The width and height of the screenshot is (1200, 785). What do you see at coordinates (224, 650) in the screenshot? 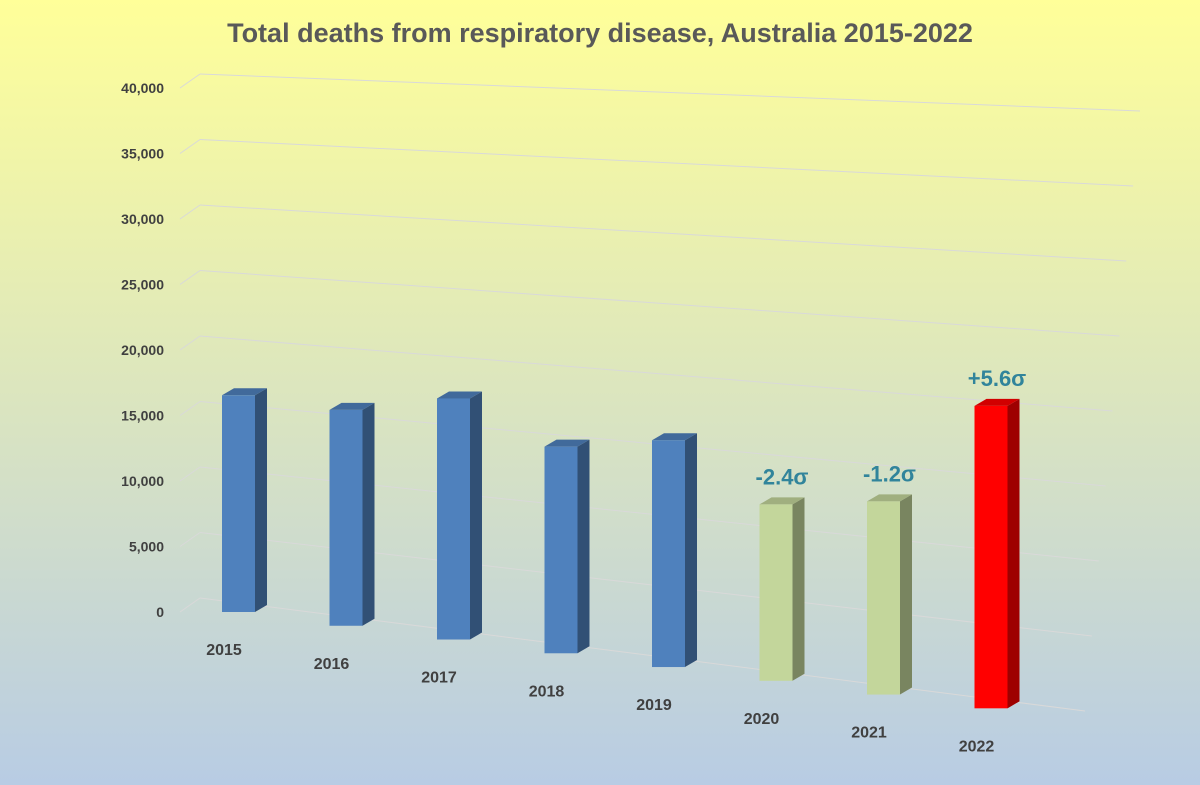
I see `x-tick-label: 2015` at bounding box center [224, 650].